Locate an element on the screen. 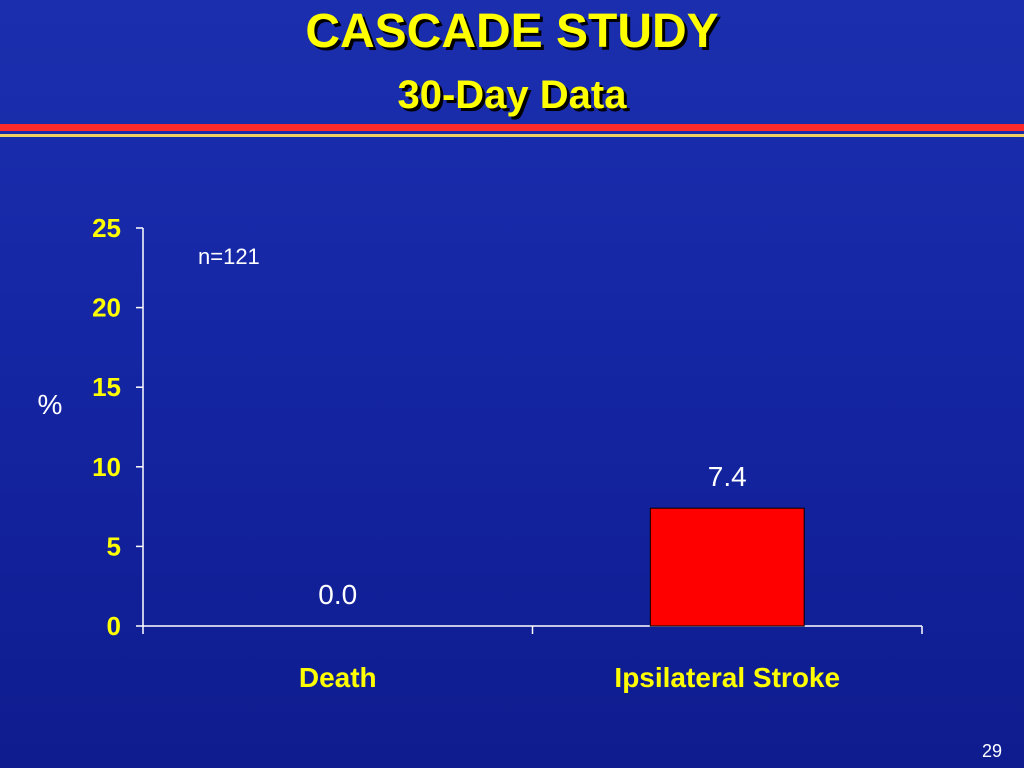 This screenshot has height=768, width=1024. bar is located at coordinates (727, 567).